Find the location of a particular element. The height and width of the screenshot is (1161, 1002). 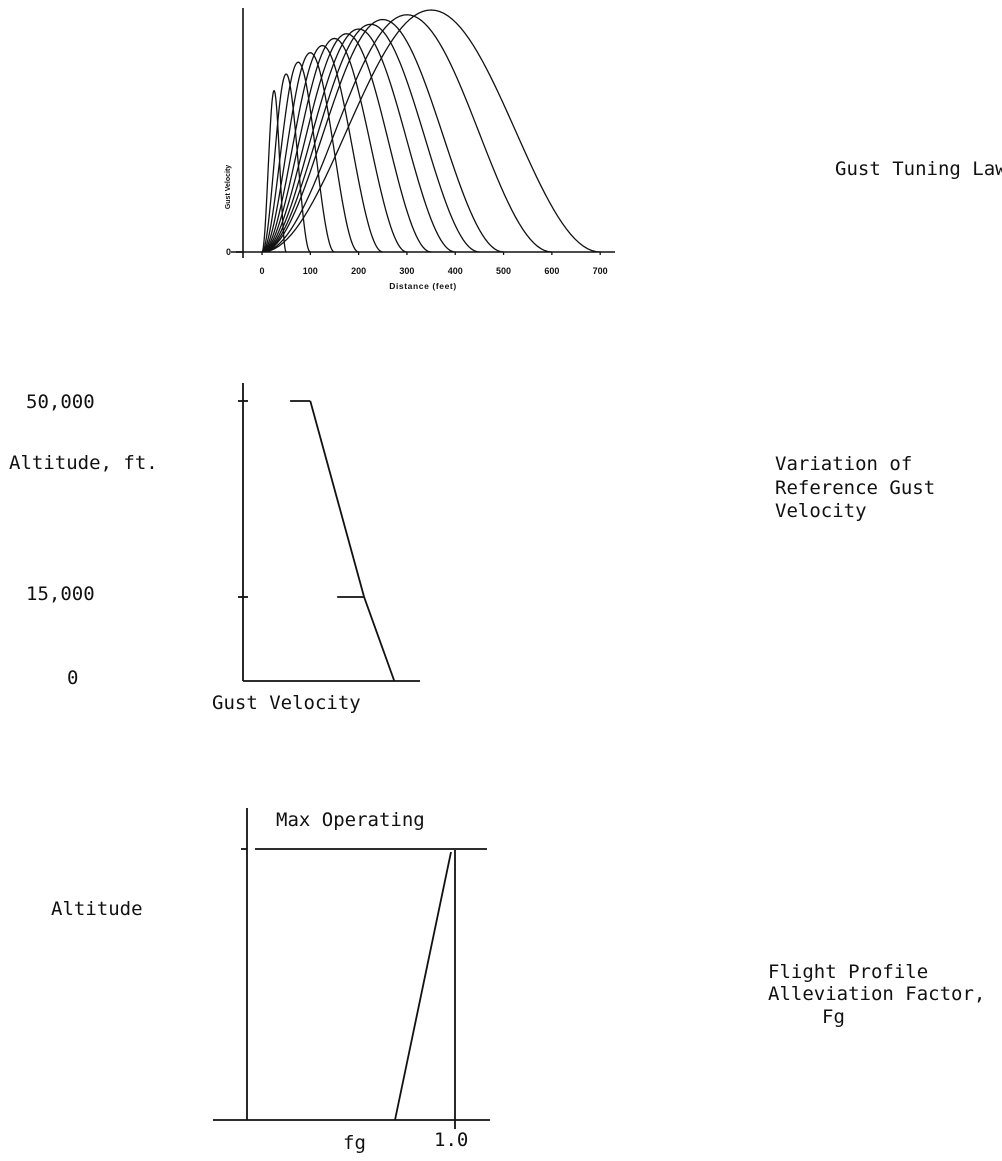

panel2-y-label-50000: 50,000 is located at coordinates (60, 402).